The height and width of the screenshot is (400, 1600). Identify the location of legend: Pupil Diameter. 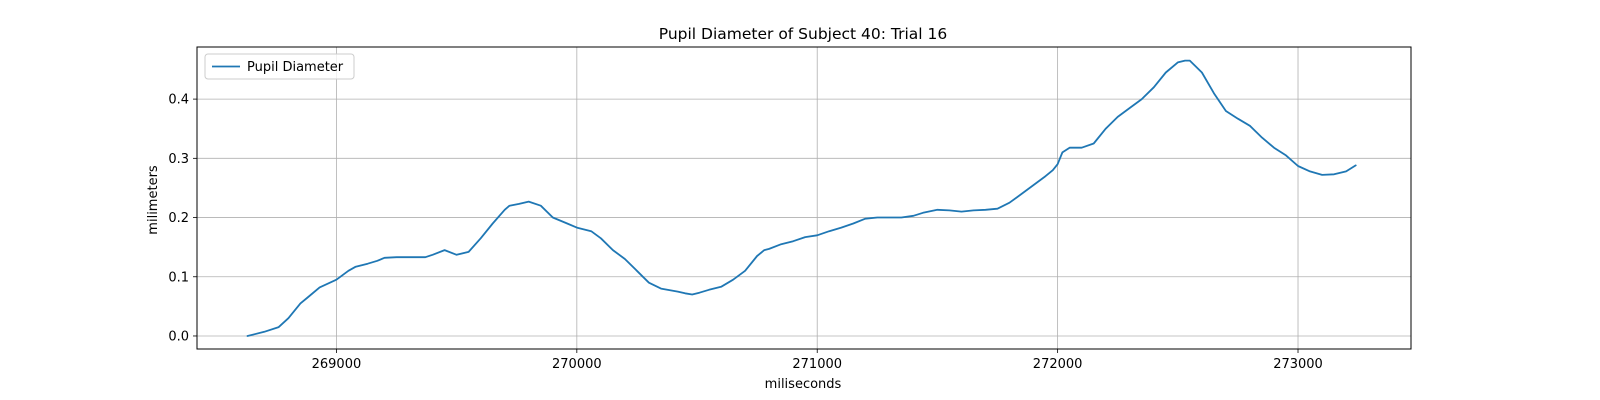
(279, 66).